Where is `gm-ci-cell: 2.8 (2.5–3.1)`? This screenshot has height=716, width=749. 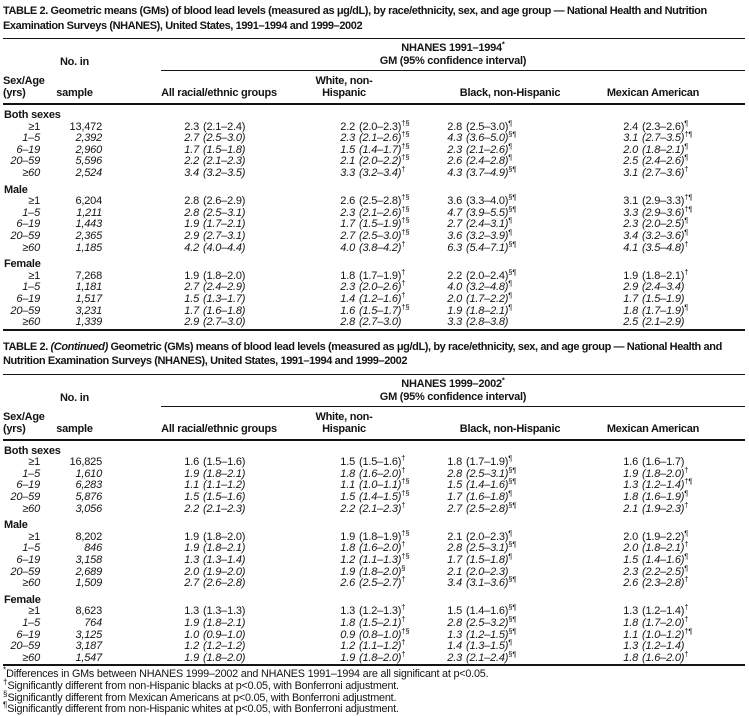 gm-ci-cell: 2.8 (2.5–3.1) is located at coordinates (201, 213).